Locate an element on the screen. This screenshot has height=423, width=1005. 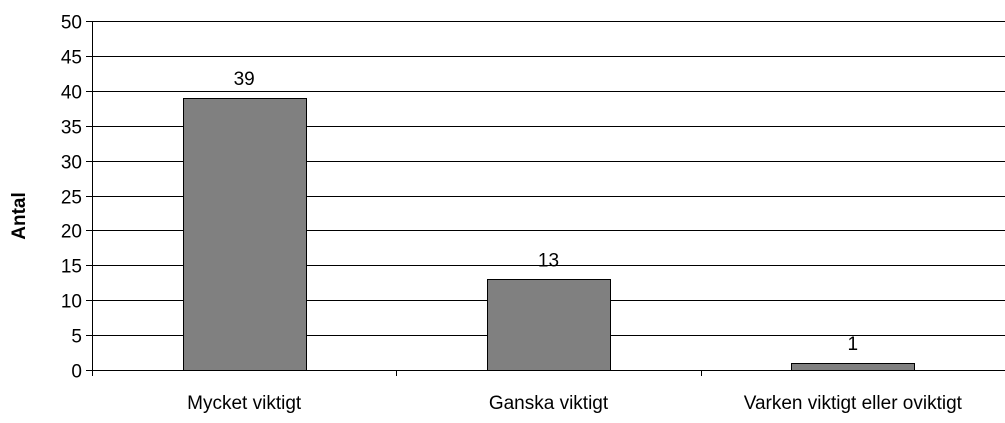
y-tick-label: 5 is located at coordinates (76, 337).